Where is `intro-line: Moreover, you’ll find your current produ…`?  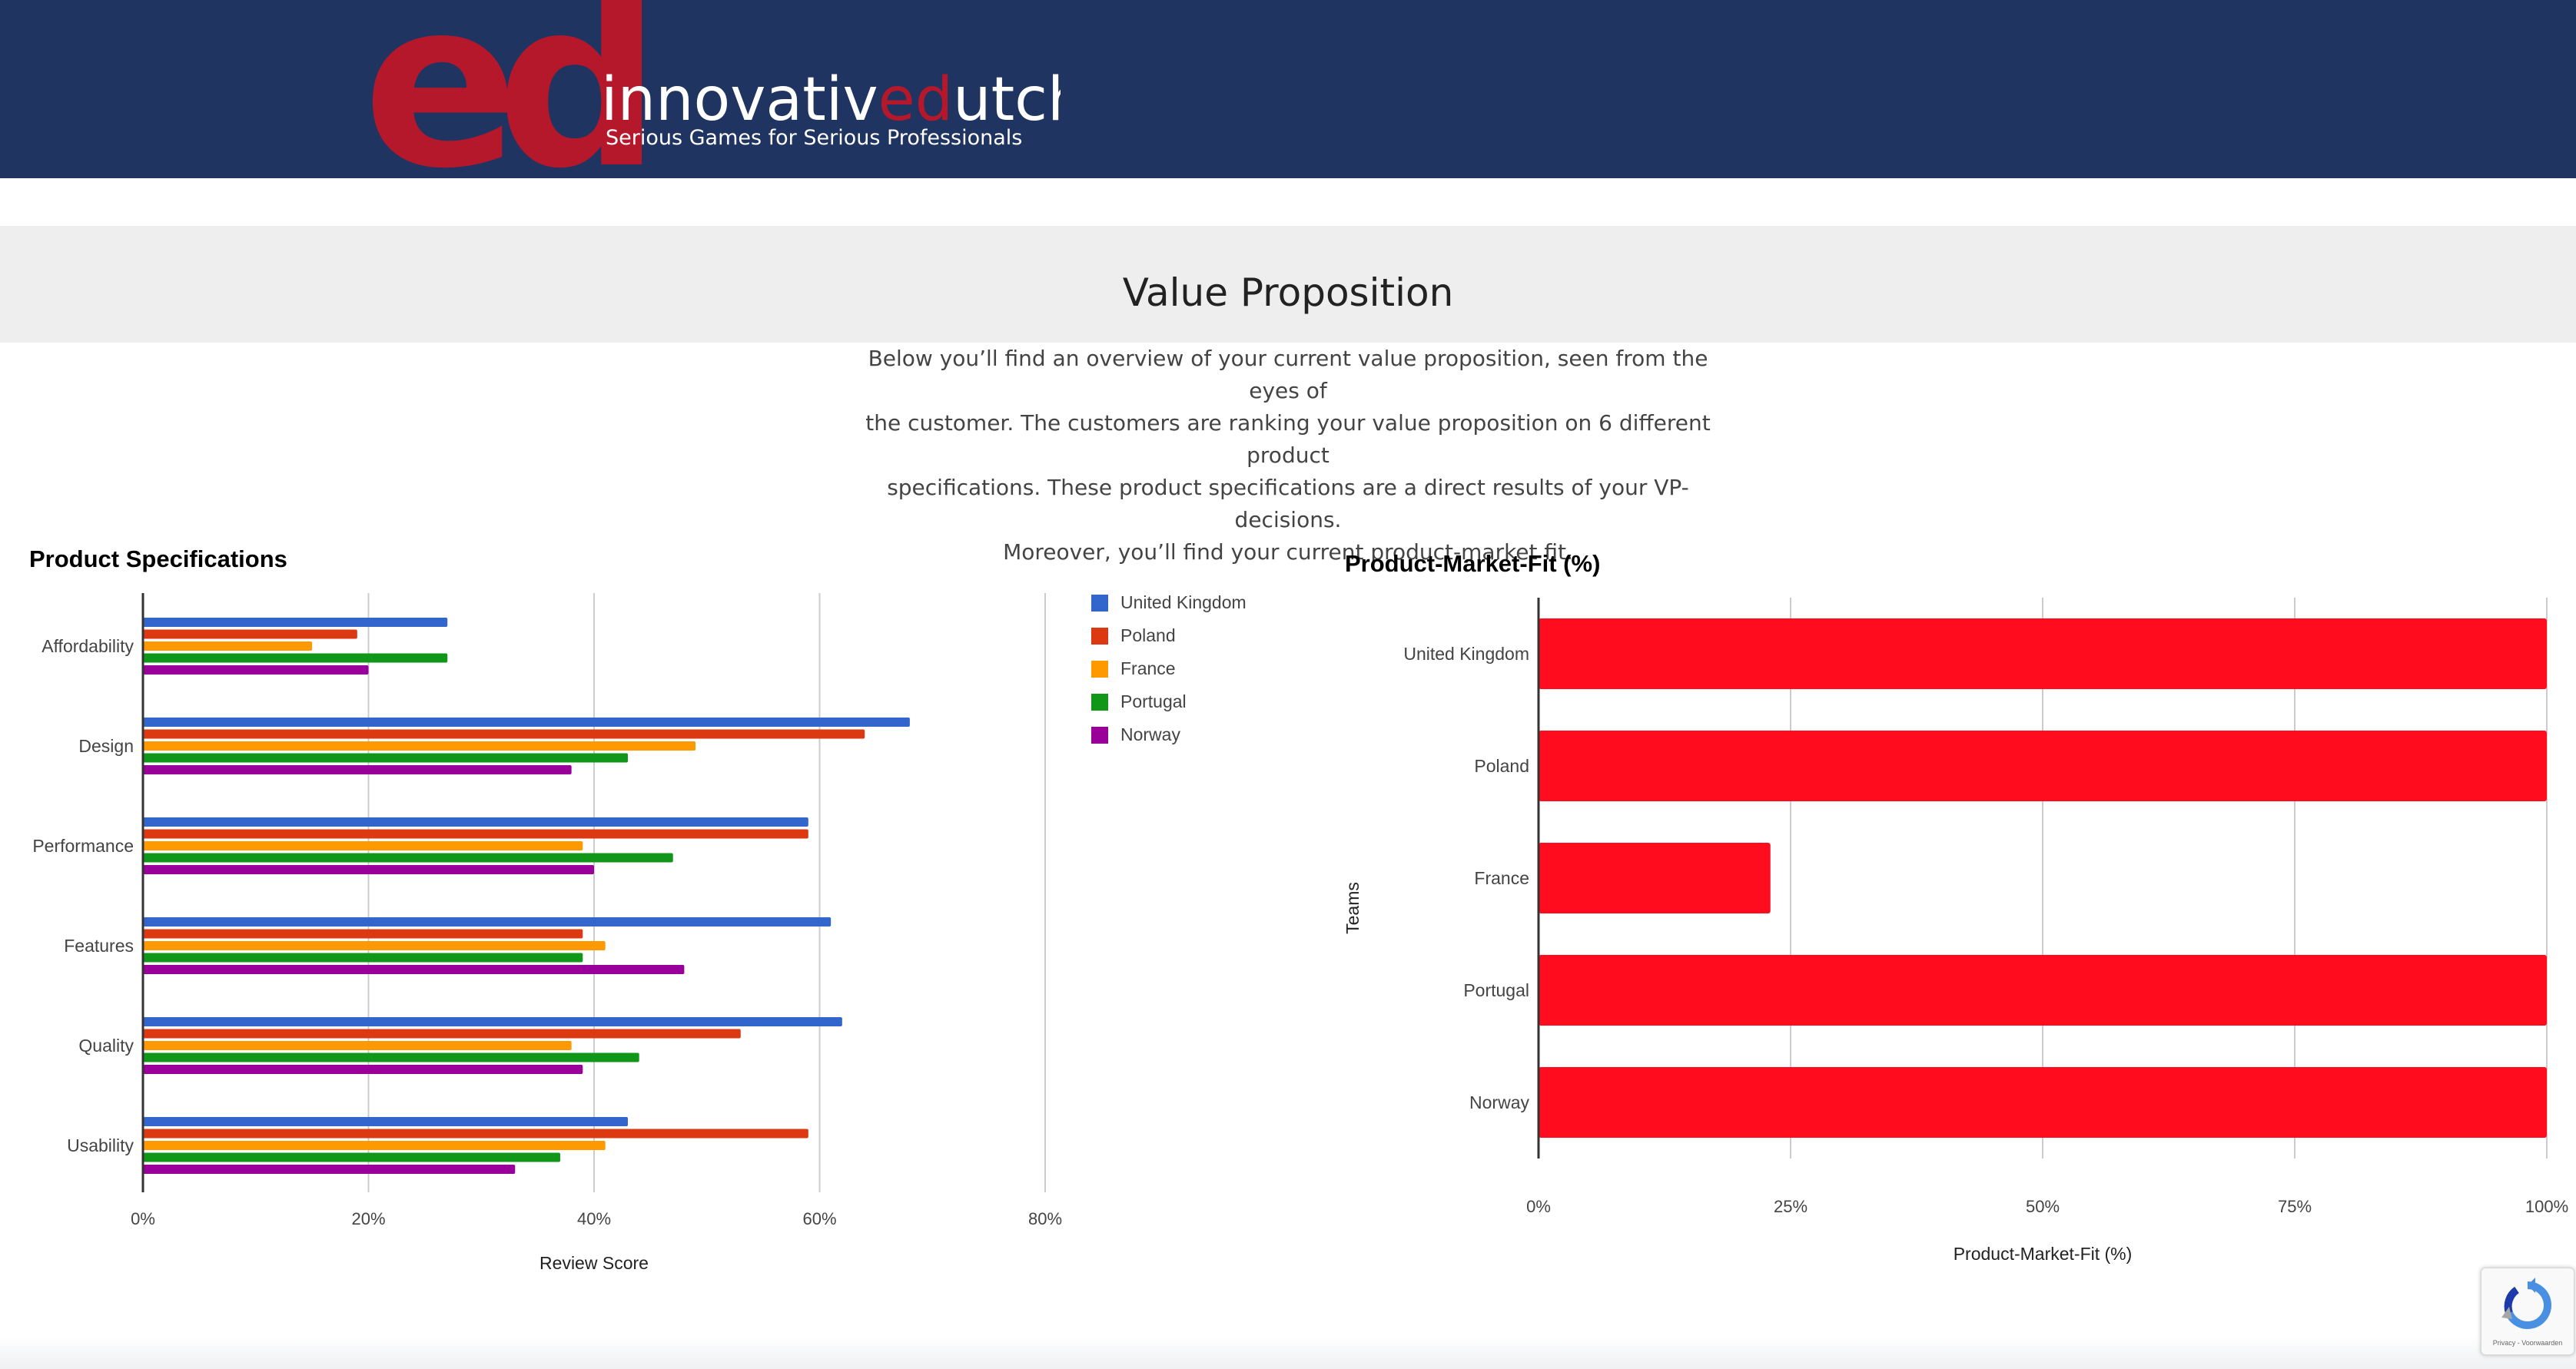
intro-line: Moreover, you’ll find your current produ… is located at coordinates (1288, 552).